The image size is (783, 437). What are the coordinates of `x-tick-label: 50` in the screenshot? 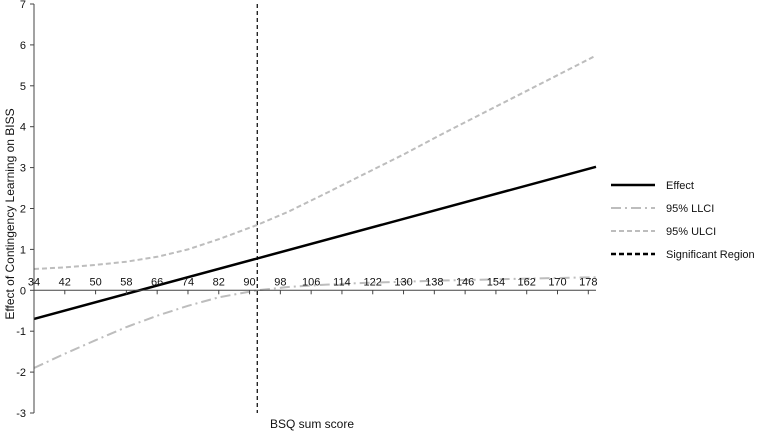 It's located at (95, 282).